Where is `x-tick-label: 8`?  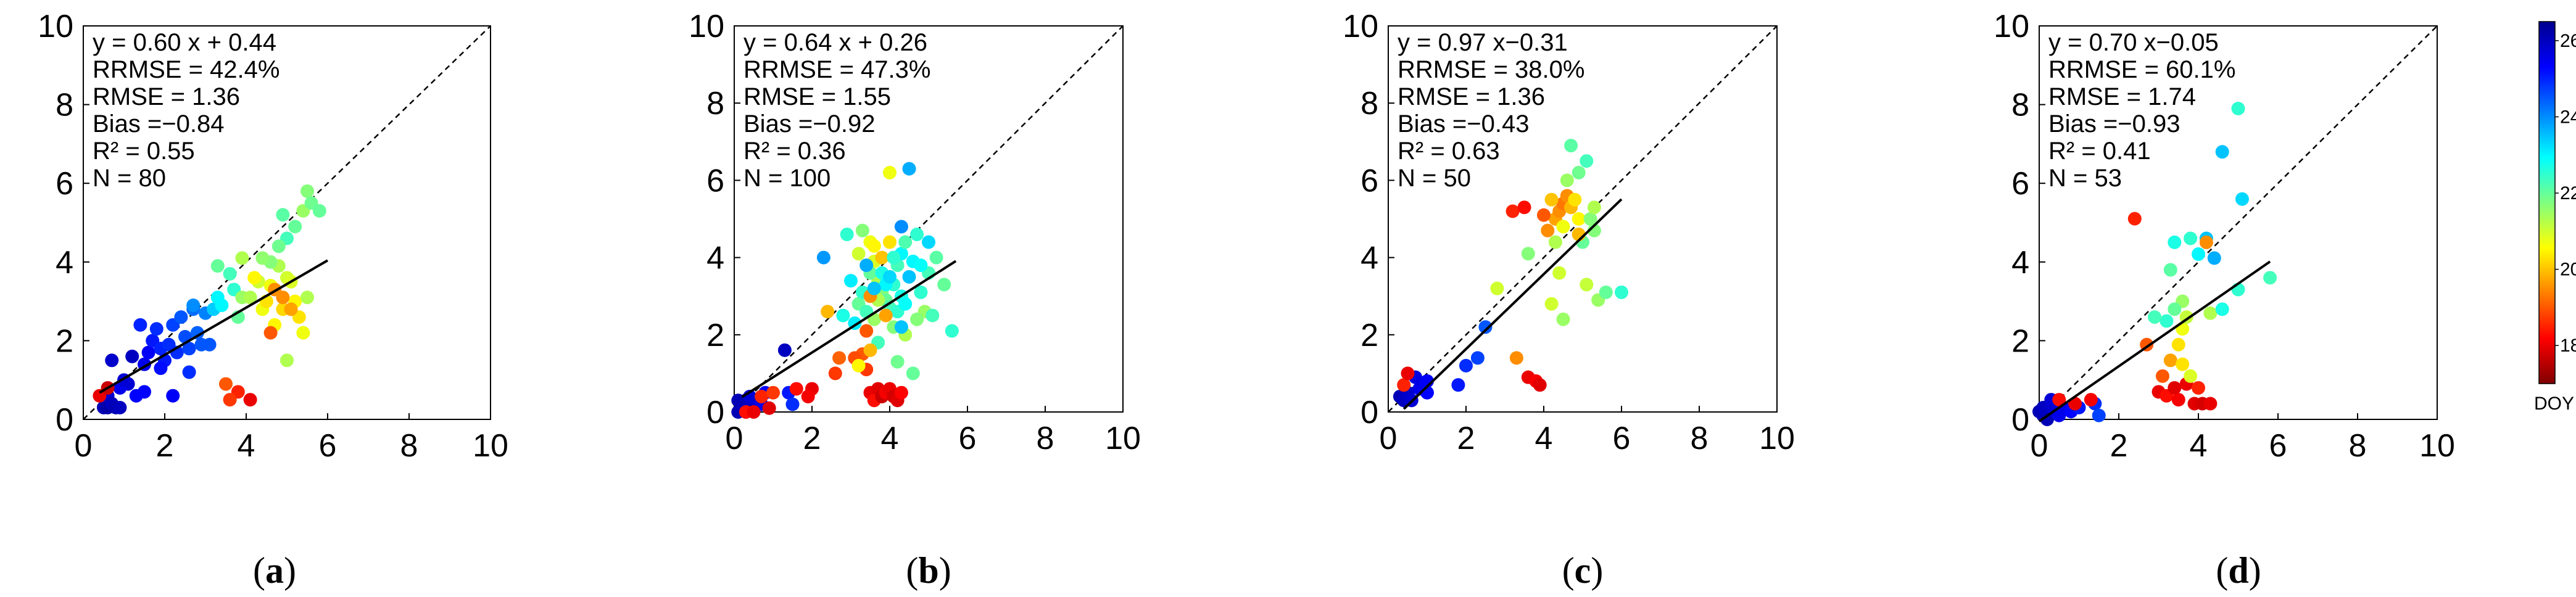 x-tick-label: 8 is located at coordinates (2358, 446).